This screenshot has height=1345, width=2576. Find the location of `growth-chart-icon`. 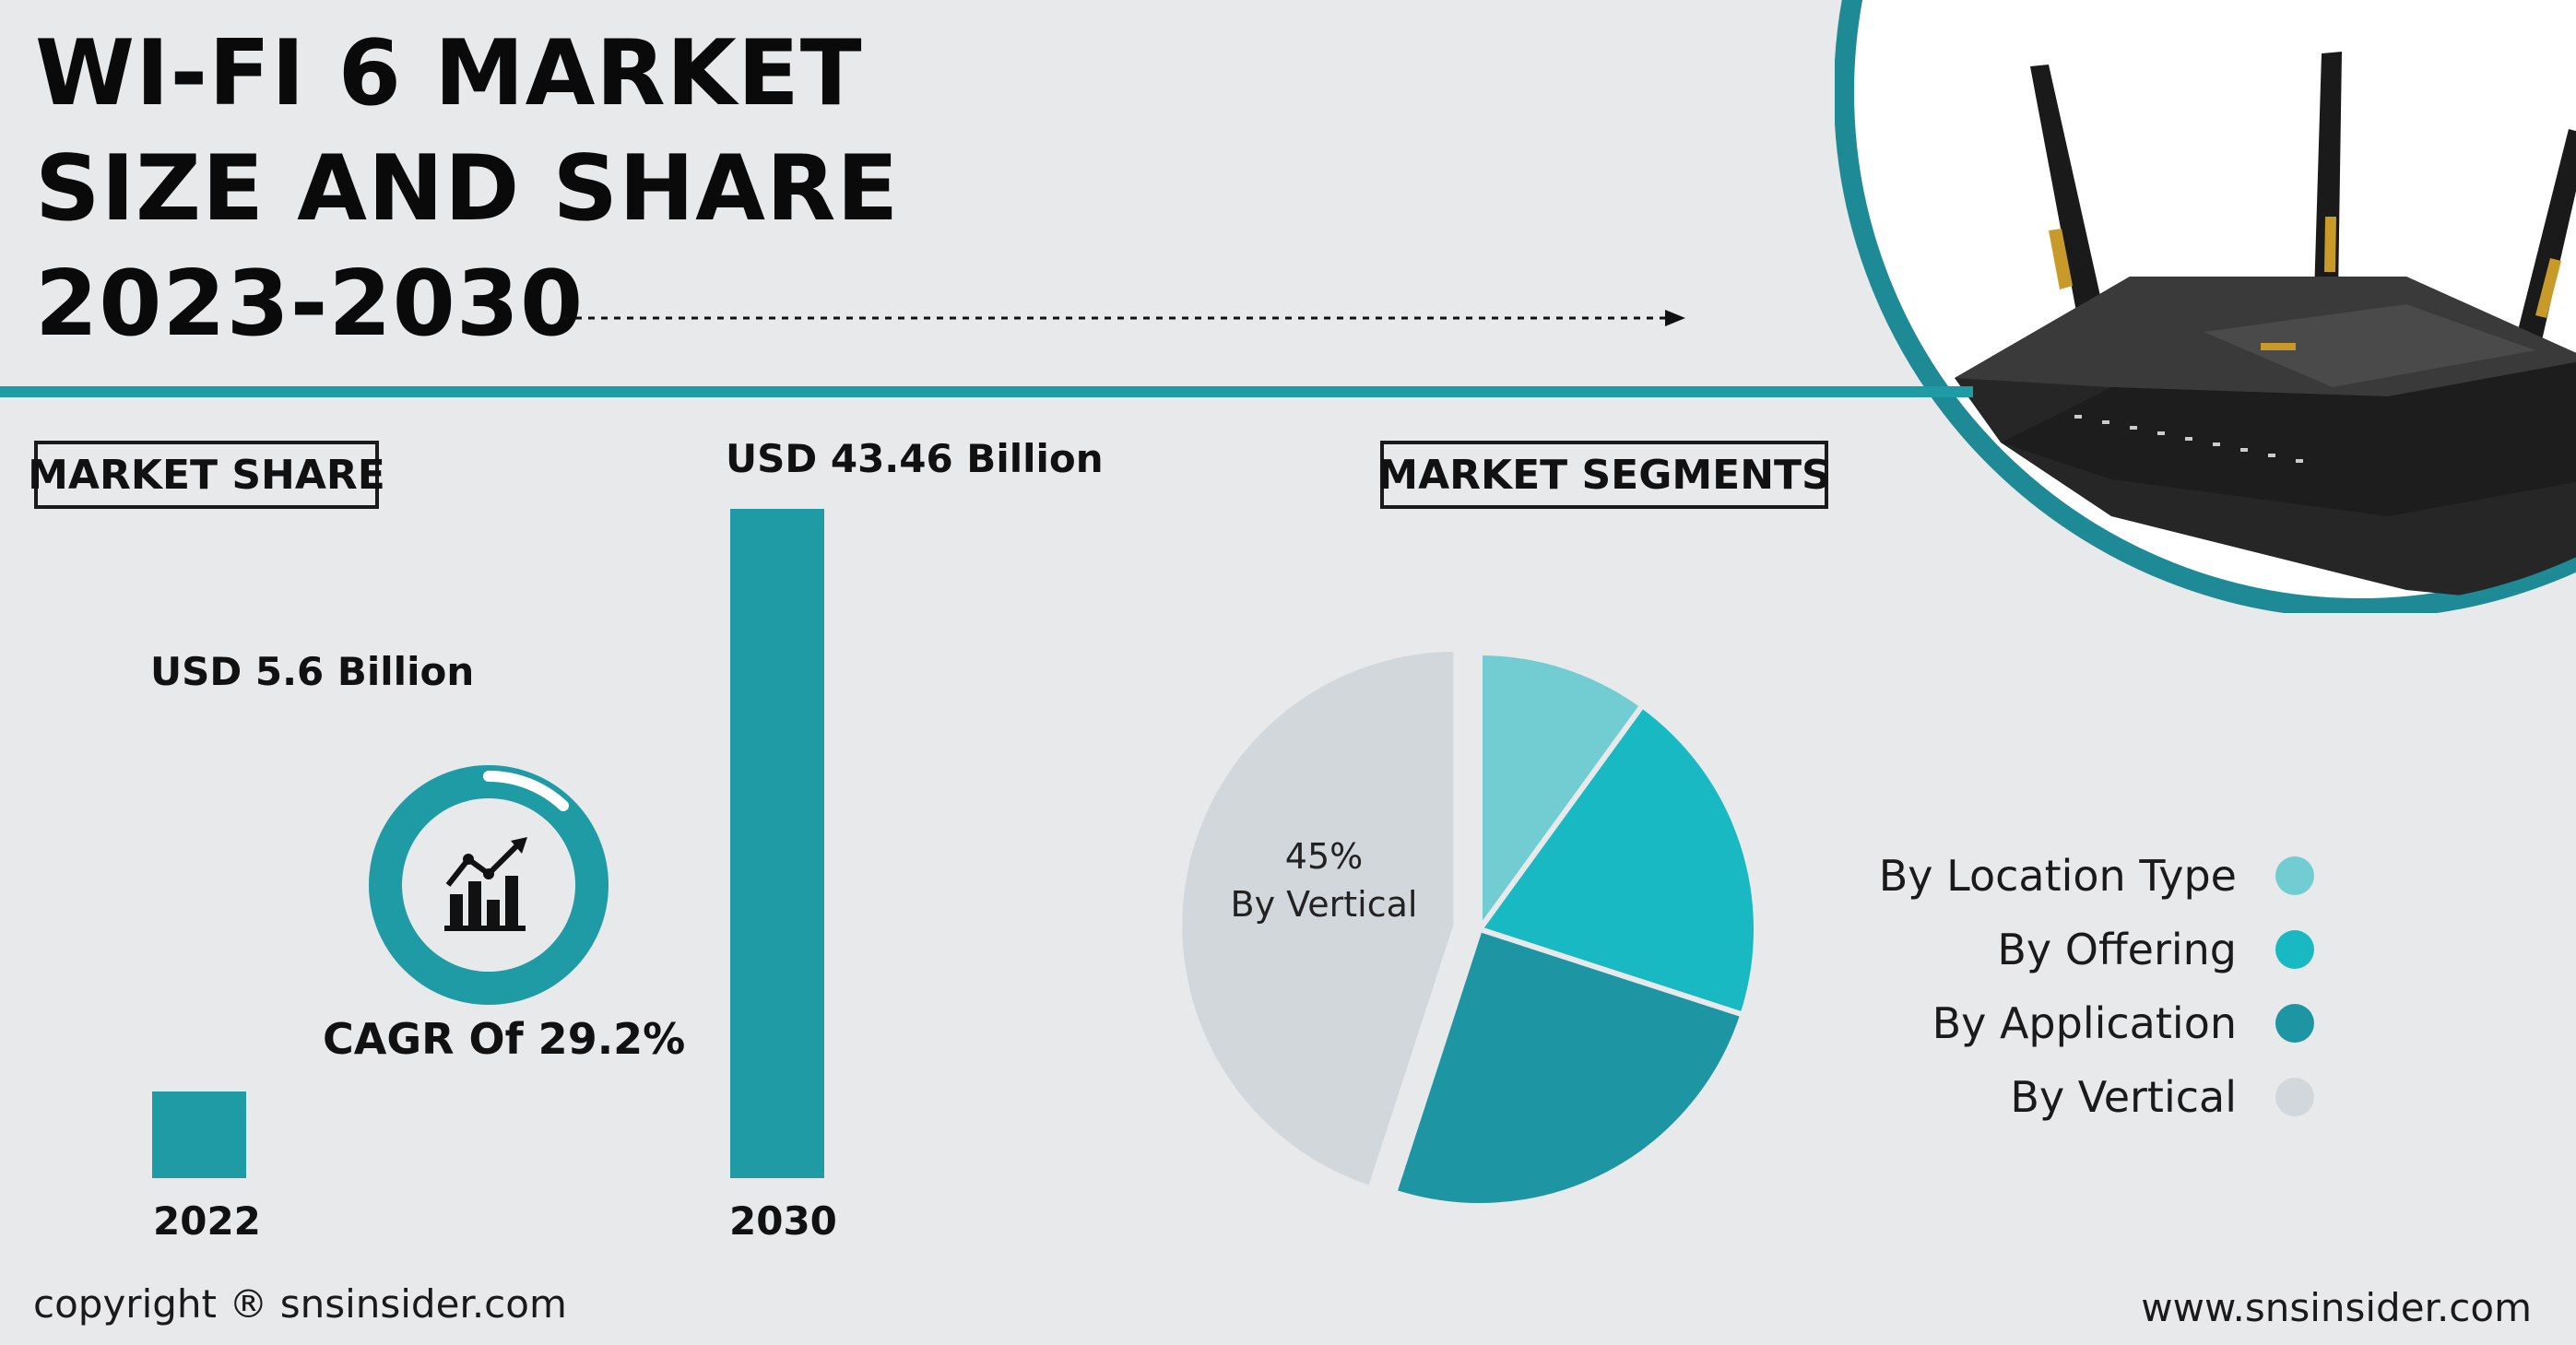

growth-chart-icon is located at coordinates (485, 884).